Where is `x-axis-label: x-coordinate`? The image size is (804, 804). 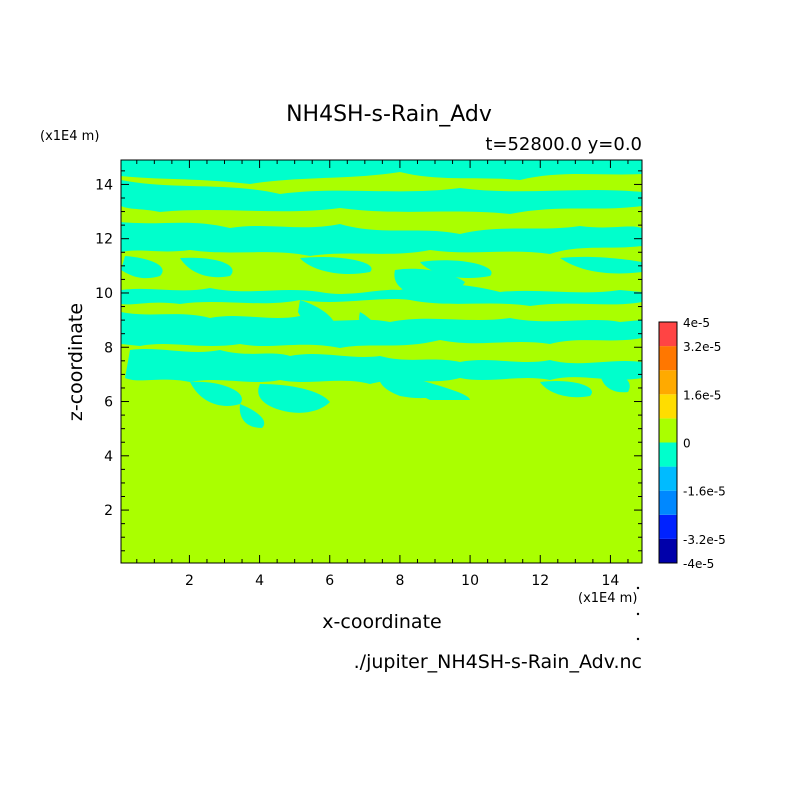
x-axis-label: x-coordinate is located at coordinates (381, 622).